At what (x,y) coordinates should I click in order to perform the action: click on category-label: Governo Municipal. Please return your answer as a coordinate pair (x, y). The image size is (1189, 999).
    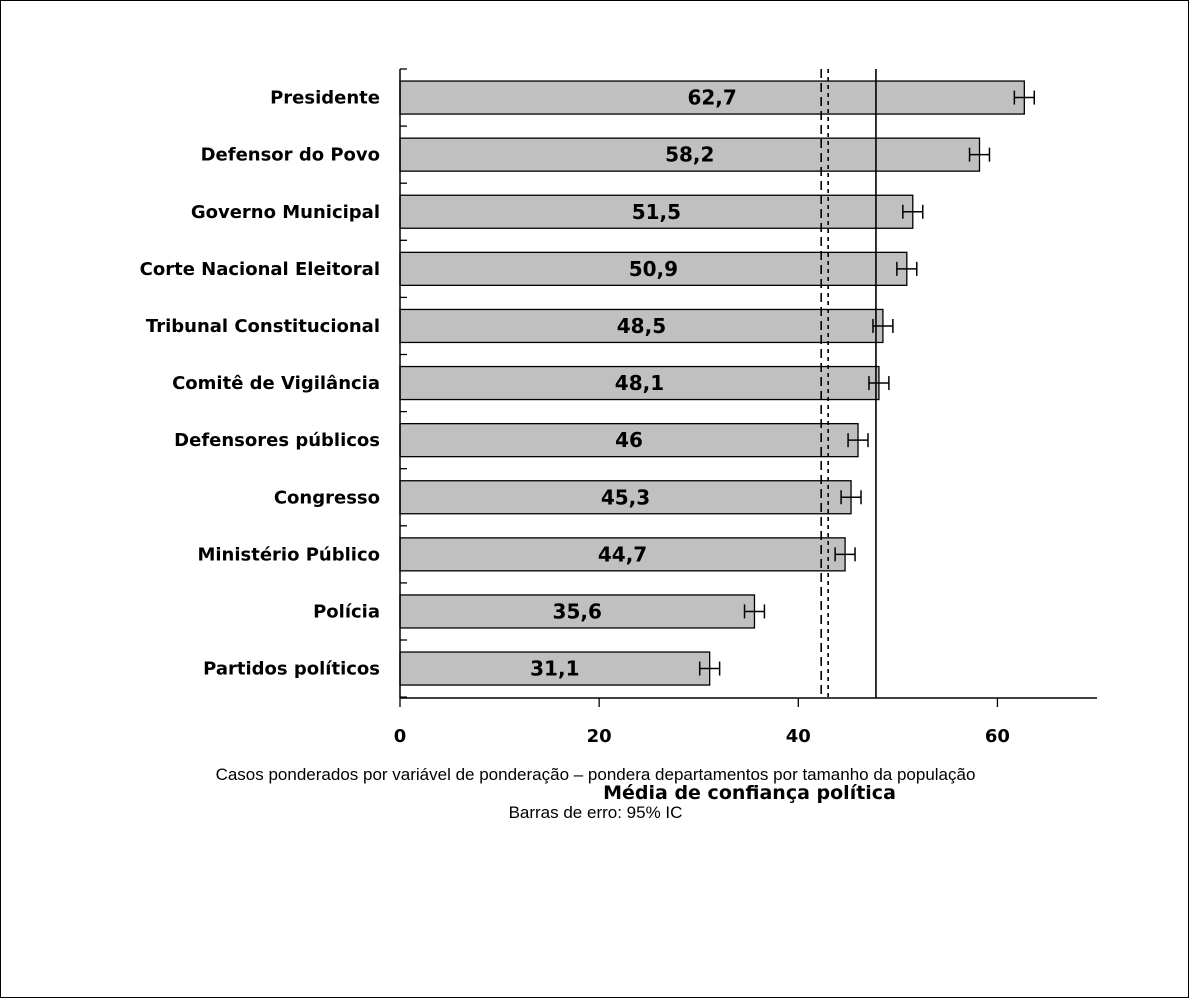
    Looking at the image, I should click on (285, 212).